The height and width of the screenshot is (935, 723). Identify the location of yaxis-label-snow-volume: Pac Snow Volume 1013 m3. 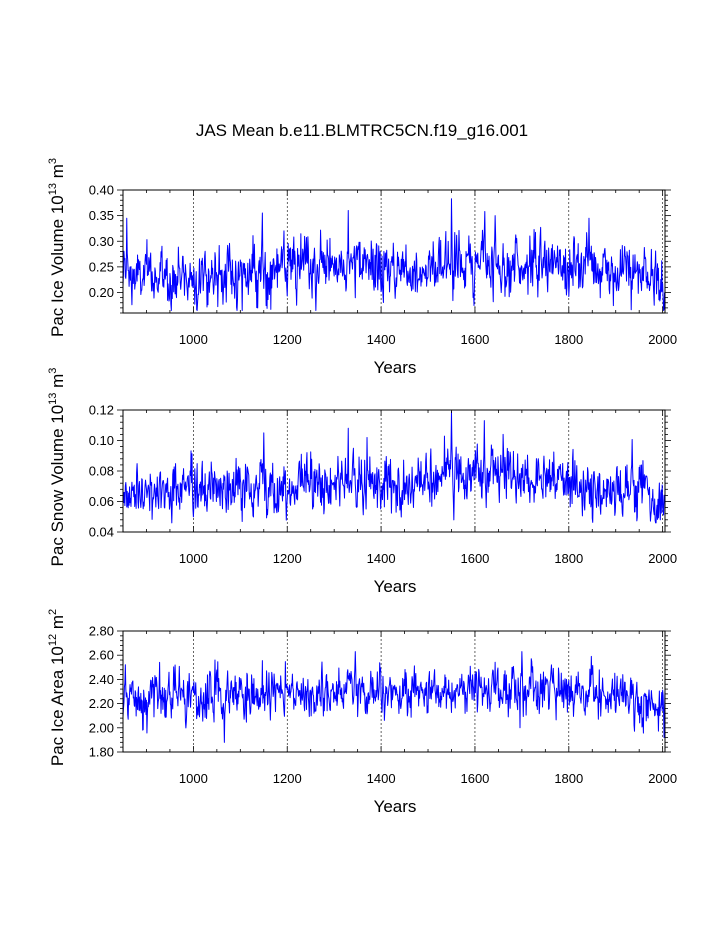
(57, 467).